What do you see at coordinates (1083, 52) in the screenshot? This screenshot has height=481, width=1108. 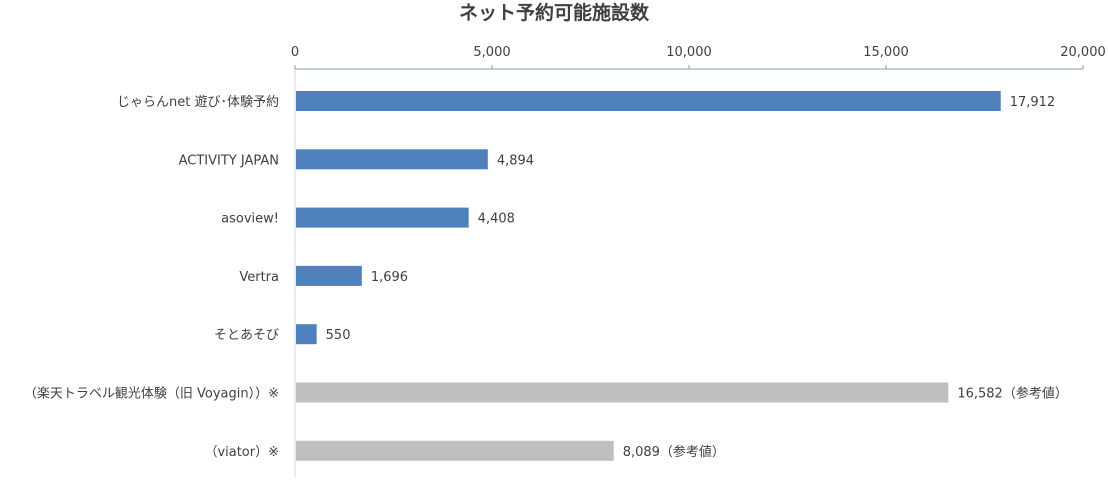 I see `x-tick-label: 20,000` at bounding box center [1083, 52].